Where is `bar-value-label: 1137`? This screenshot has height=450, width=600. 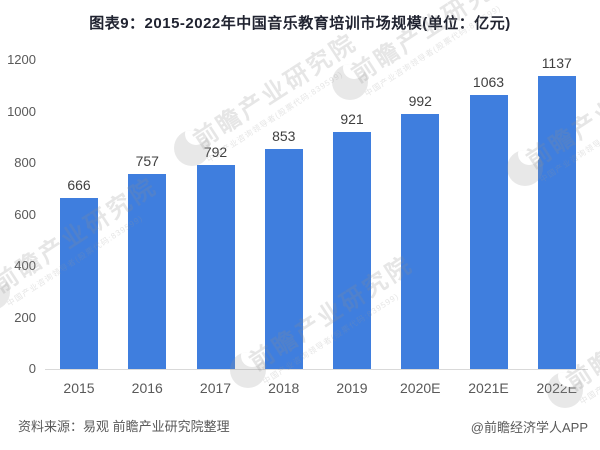 bar-value-label: 1137 is located at coordinates (556, 63).